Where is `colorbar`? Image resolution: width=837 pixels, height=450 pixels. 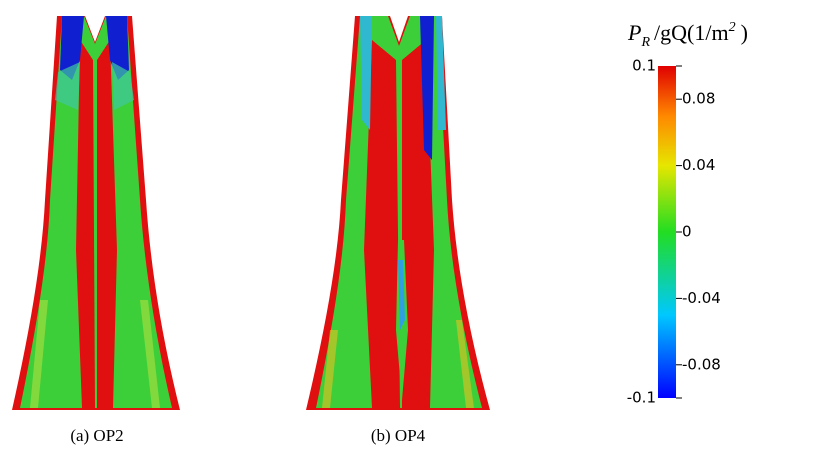 colorbar is located at coordinates (667, 232).